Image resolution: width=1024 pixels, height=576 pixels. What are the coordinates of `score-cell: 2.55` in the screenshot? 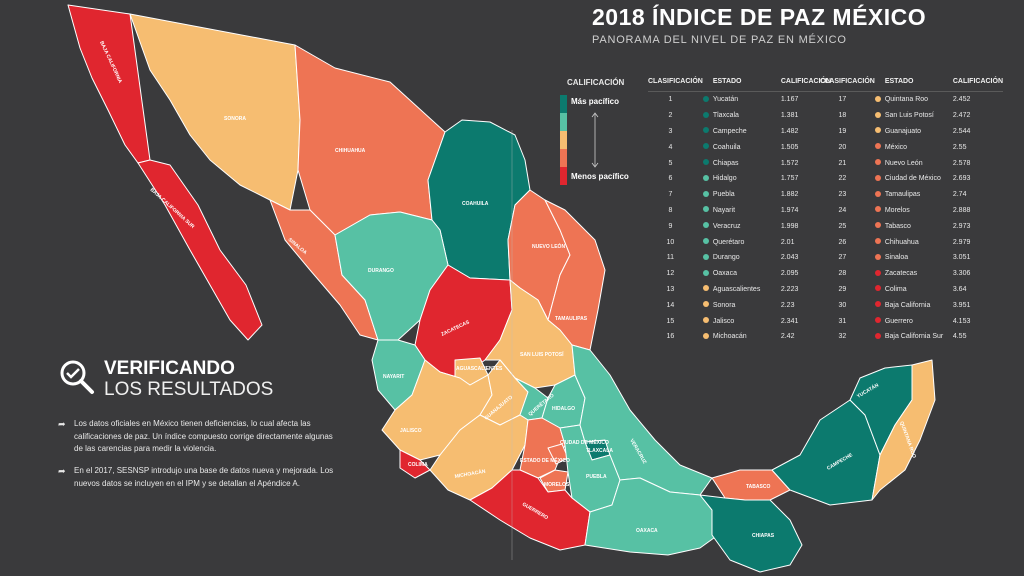 It's located at (959, 147).